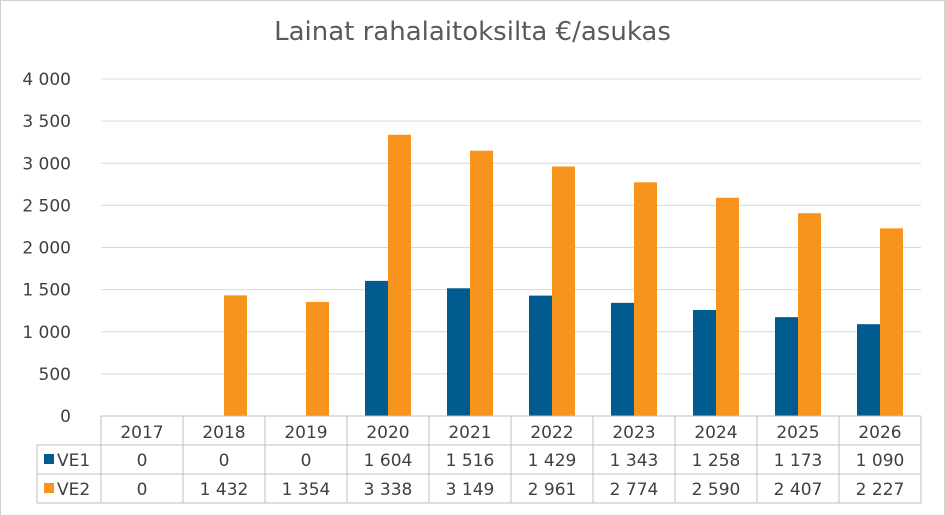 This screenshot has width=945, height=516. What do you see at coordinates (55, 375) in the screenshot?
I see `y-tick-label: 500` at bounding box center [55, 375].